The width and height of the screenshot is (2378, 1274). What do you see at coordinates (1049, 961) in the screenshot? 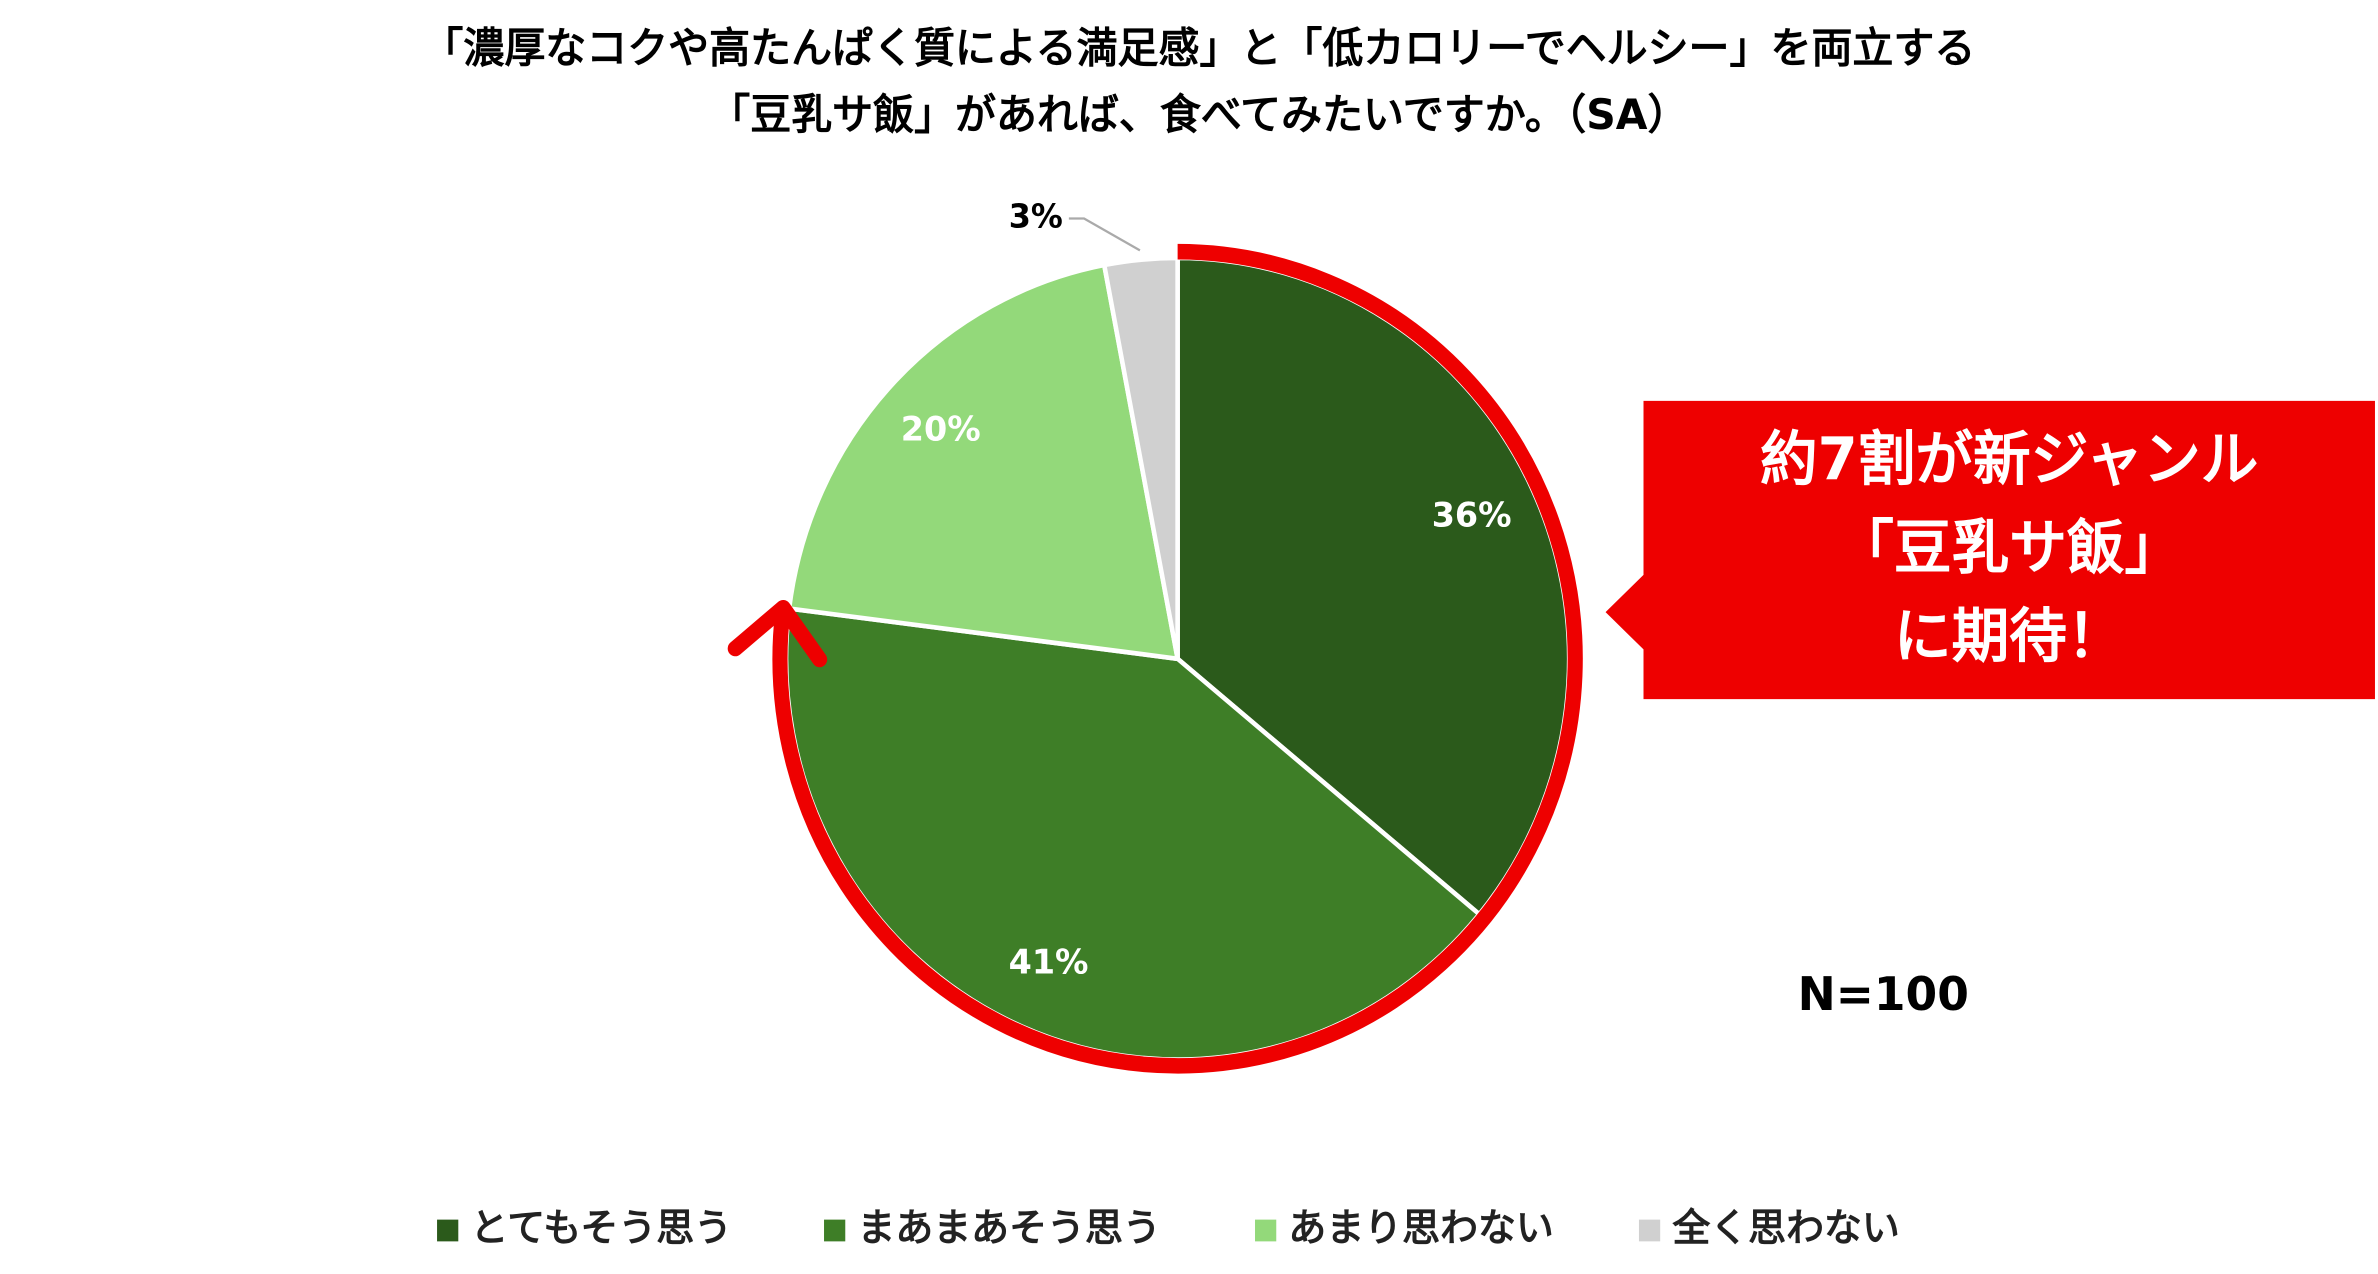
I see `data-label: 41%` at bounding box center [1049, 961].